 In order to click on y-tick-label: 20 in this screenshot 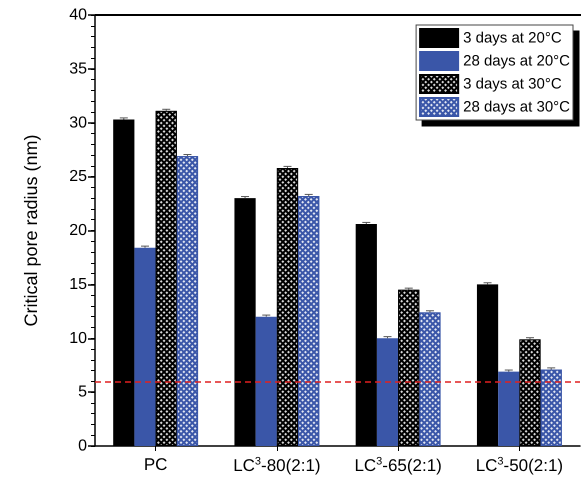, I will do `click(78, 230)`.